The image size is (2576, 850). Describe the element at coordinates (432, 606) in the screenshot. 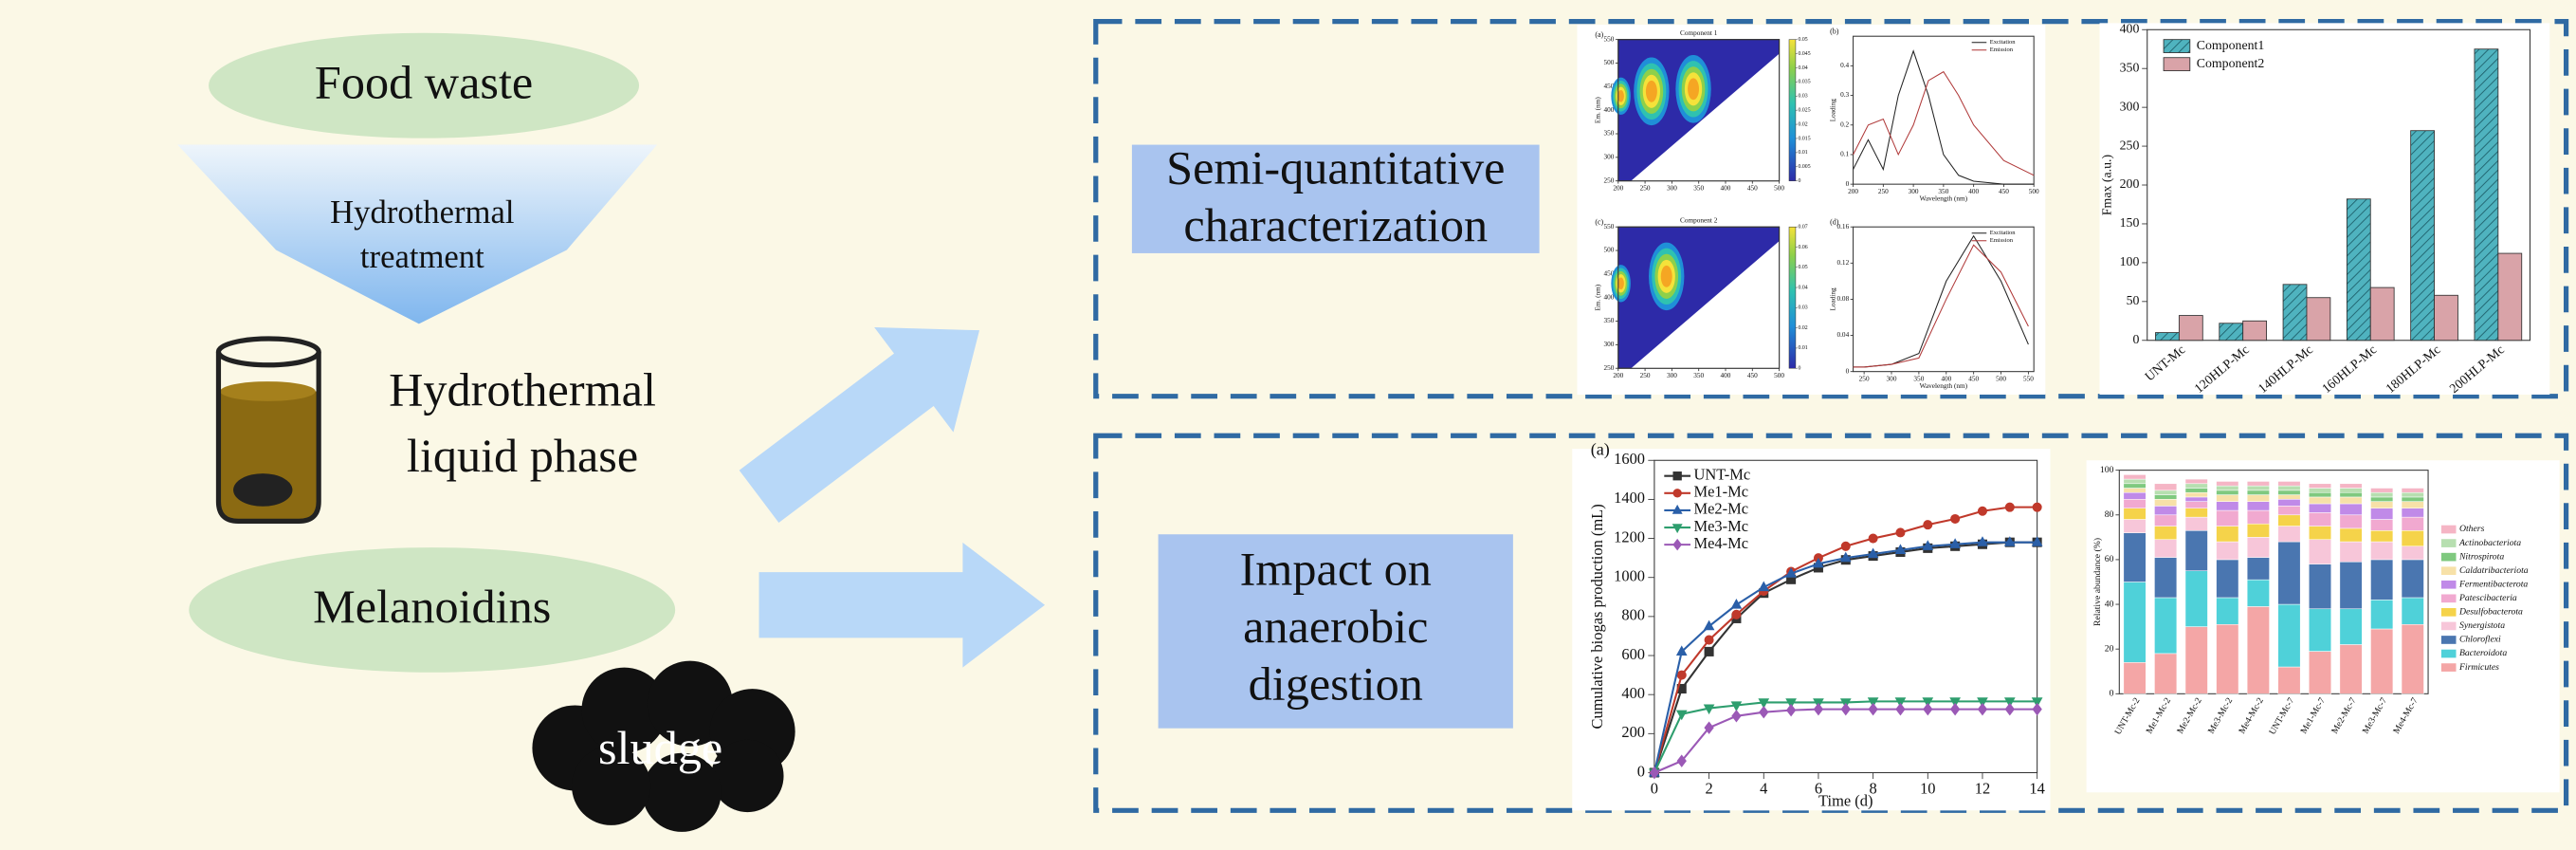

I see `melanoidins-label: Melanoidins` at that location.